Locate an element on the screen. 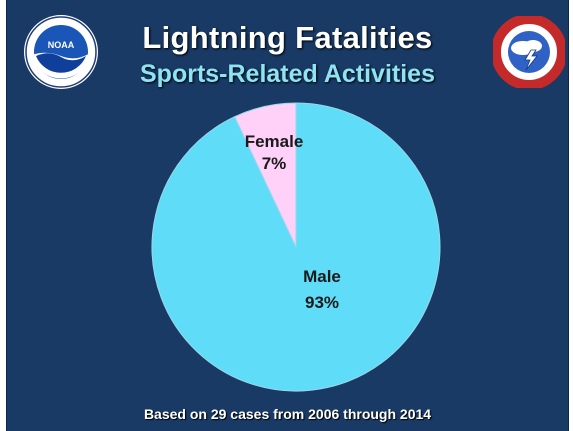 This screenshot has width=573, height=431. chart-subtitle: Sports-Related Activities is located at coordinates (287, 74).